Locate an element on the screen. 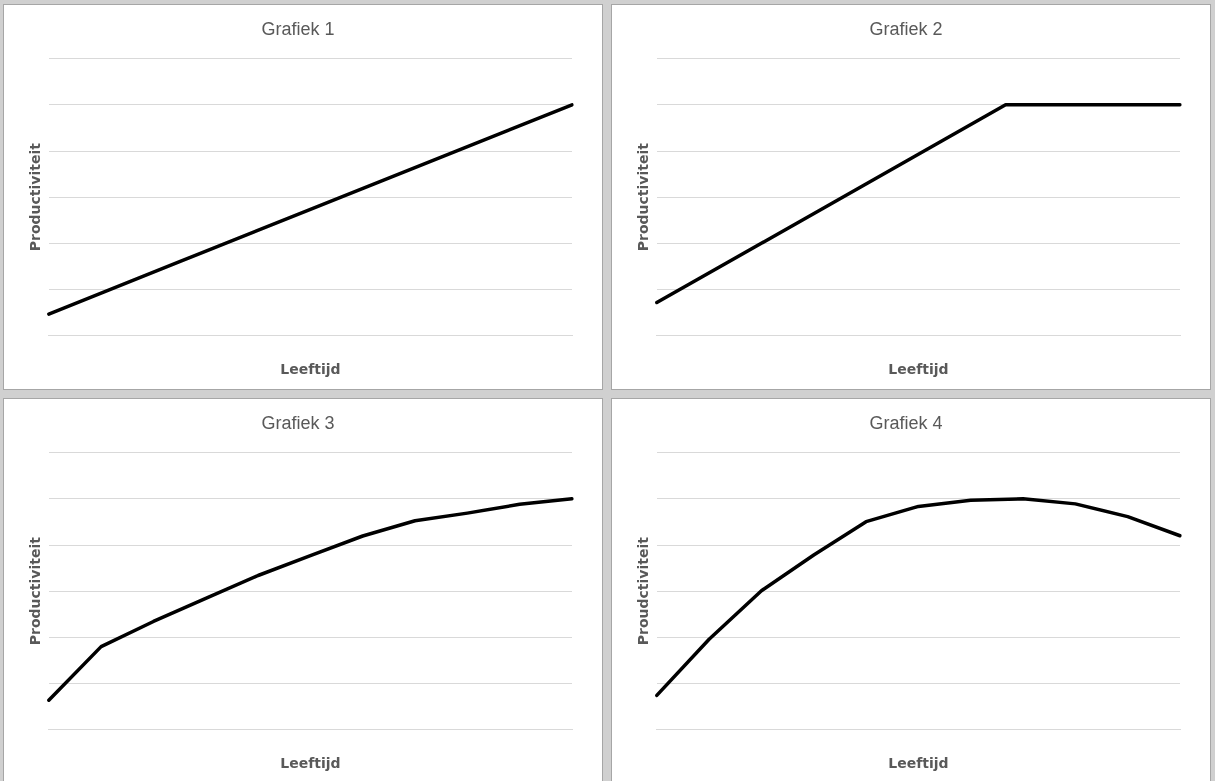  chart-title: Grafiek 4 is located at coordinates (906, 422).